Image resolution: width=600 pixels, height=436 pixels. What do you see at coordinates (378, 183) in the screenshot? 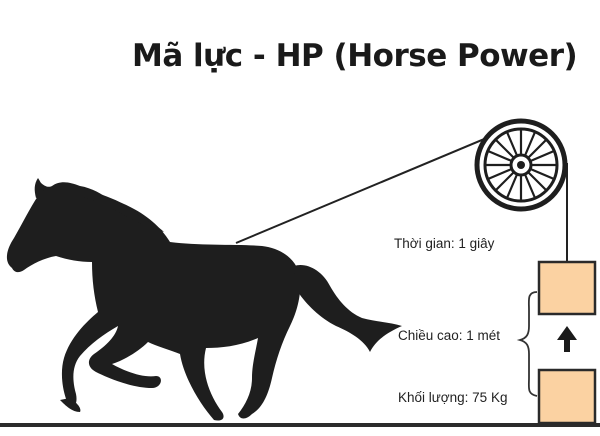
I see `rope-horse-to-pulley` at bounding box center [378, 183].